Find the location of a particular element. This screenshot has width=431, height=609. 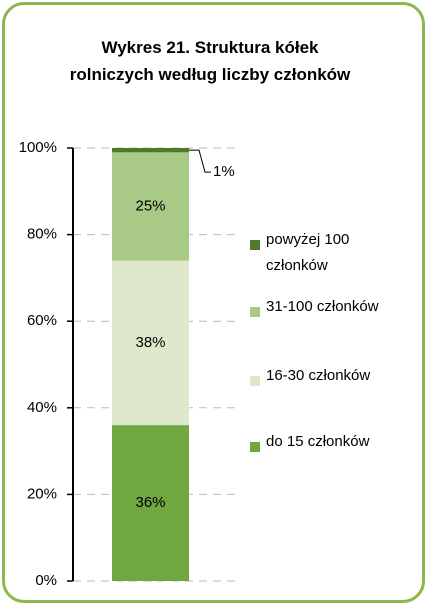

legend-label: do 15 członków is located at coordinates (318, 441).